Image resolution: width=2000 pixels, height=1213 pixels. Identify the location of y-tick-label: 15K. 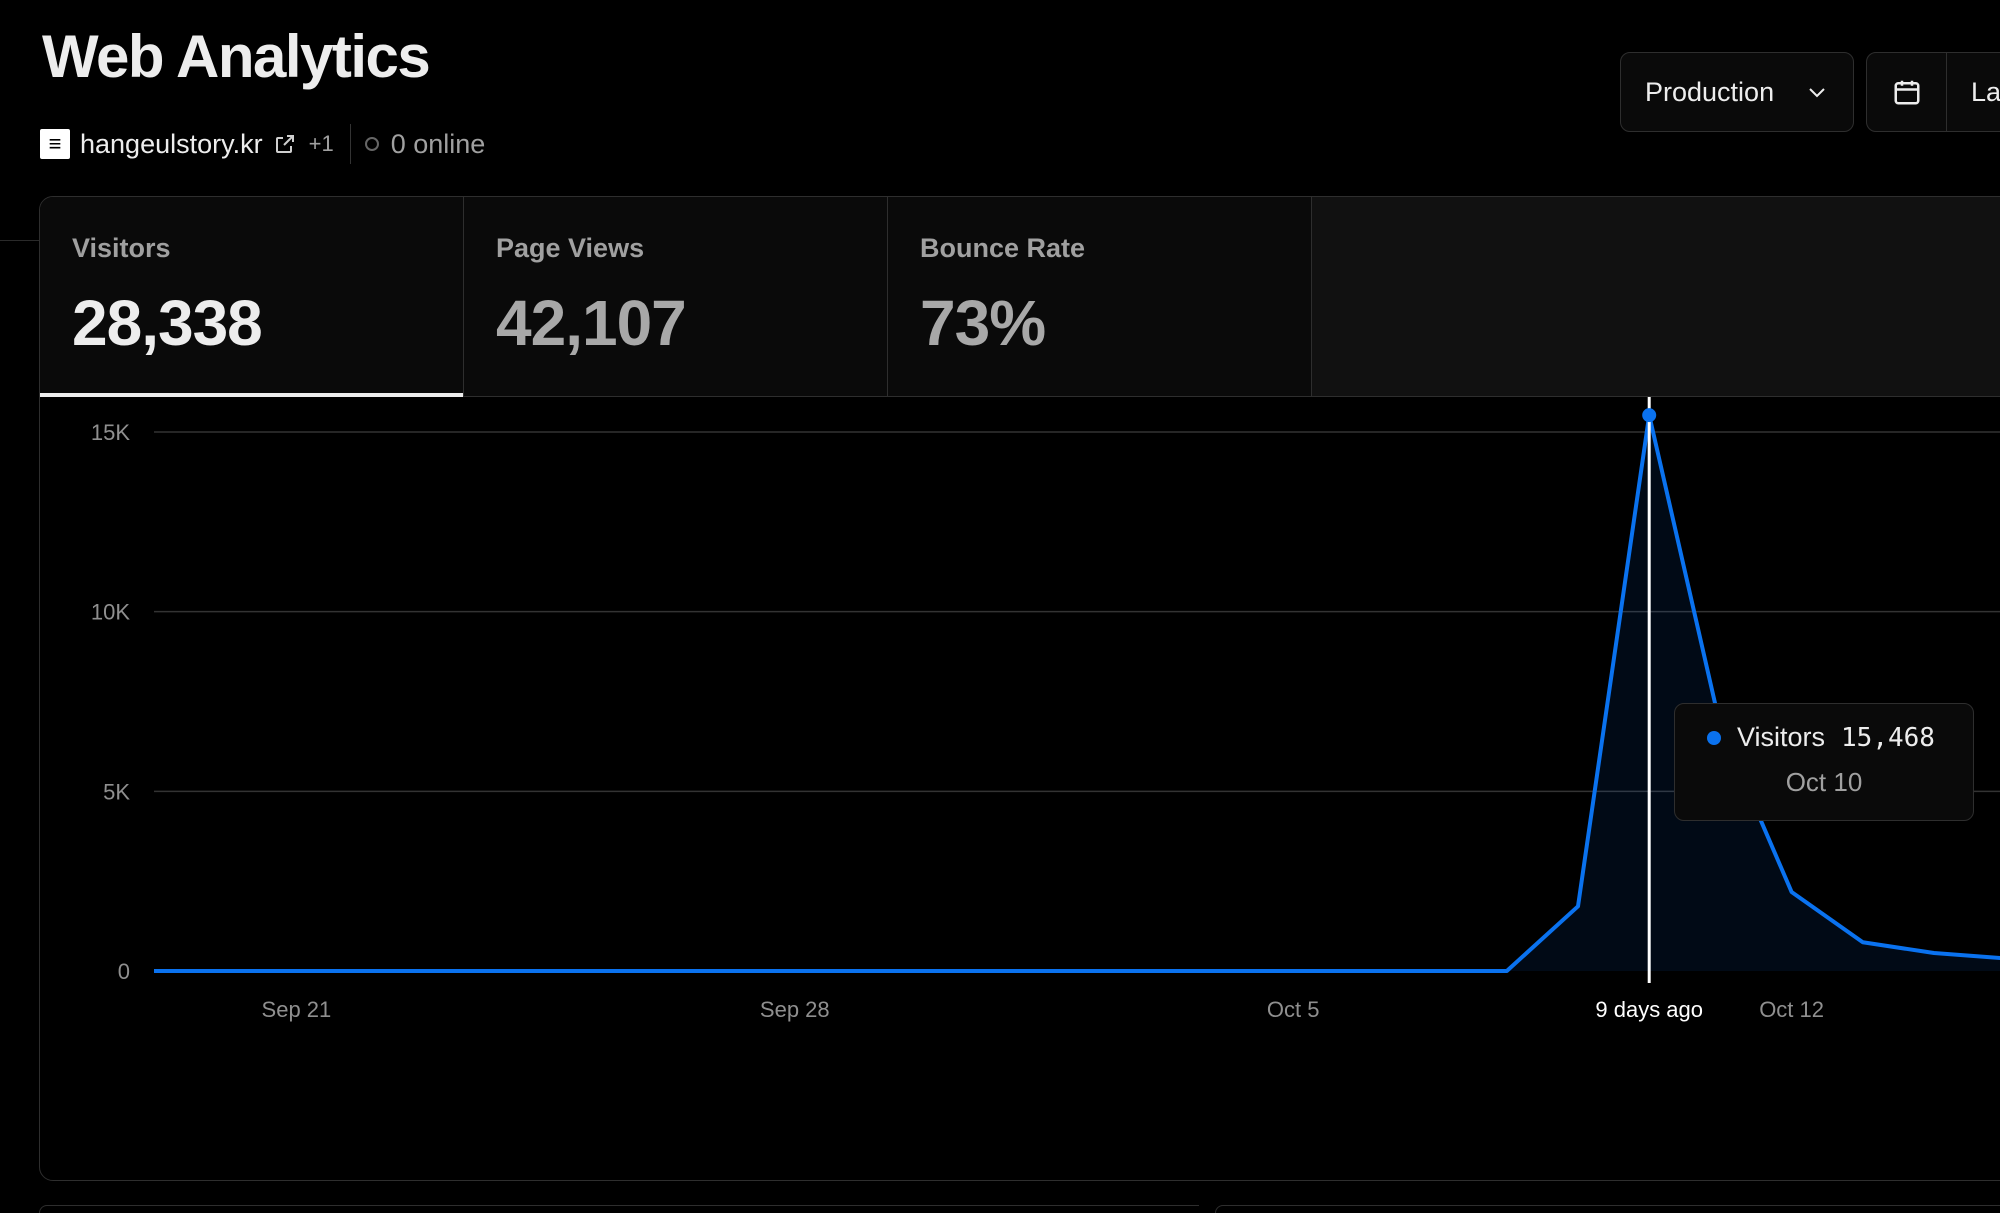
(110, 432).